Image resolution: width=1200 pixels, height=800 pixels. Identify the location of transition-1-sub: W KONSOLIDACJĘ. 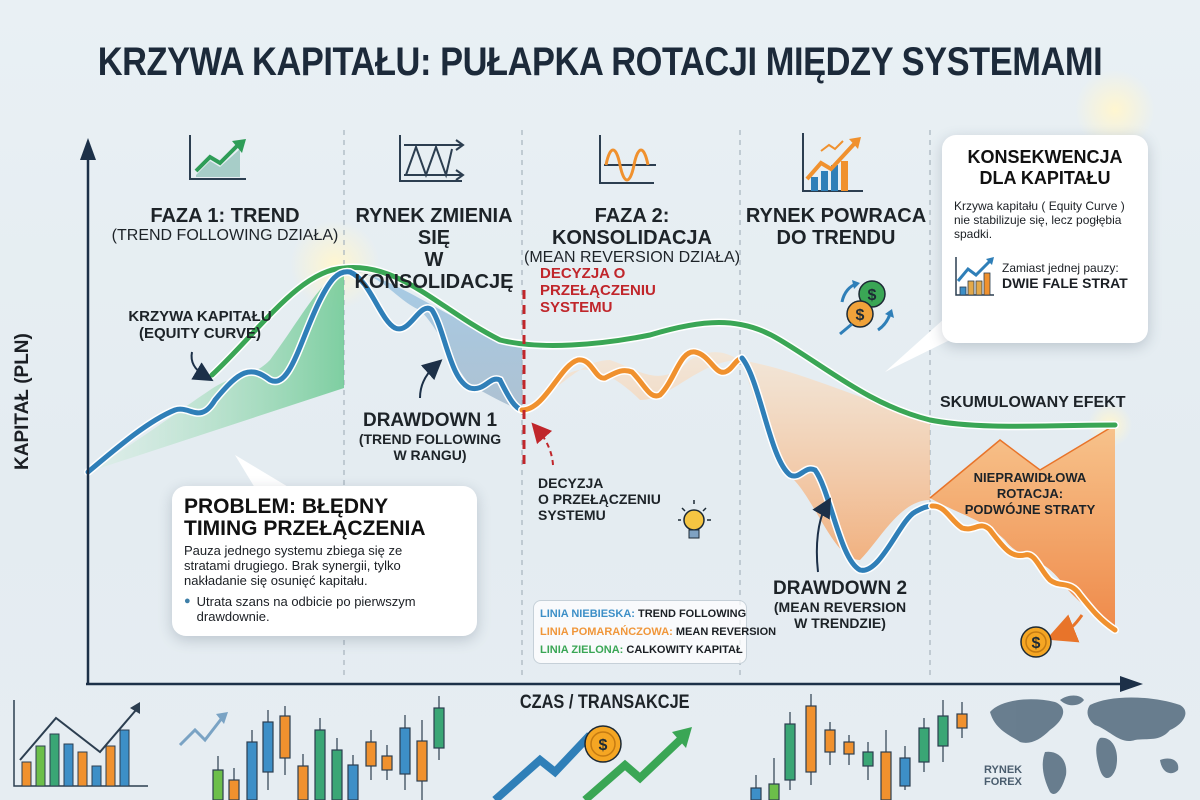
(434, 271).